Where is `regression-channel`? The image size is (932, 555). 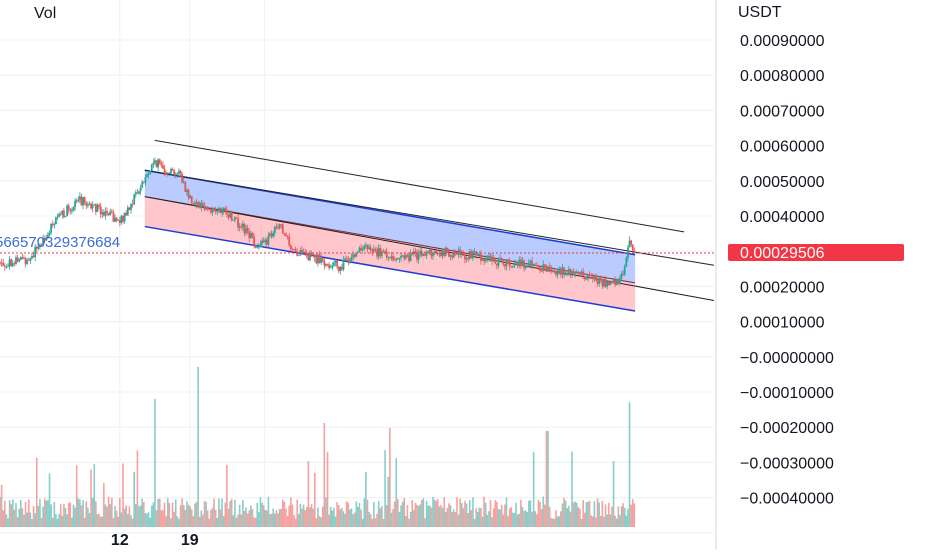
regression-channel is located at coordinates (390, 240).